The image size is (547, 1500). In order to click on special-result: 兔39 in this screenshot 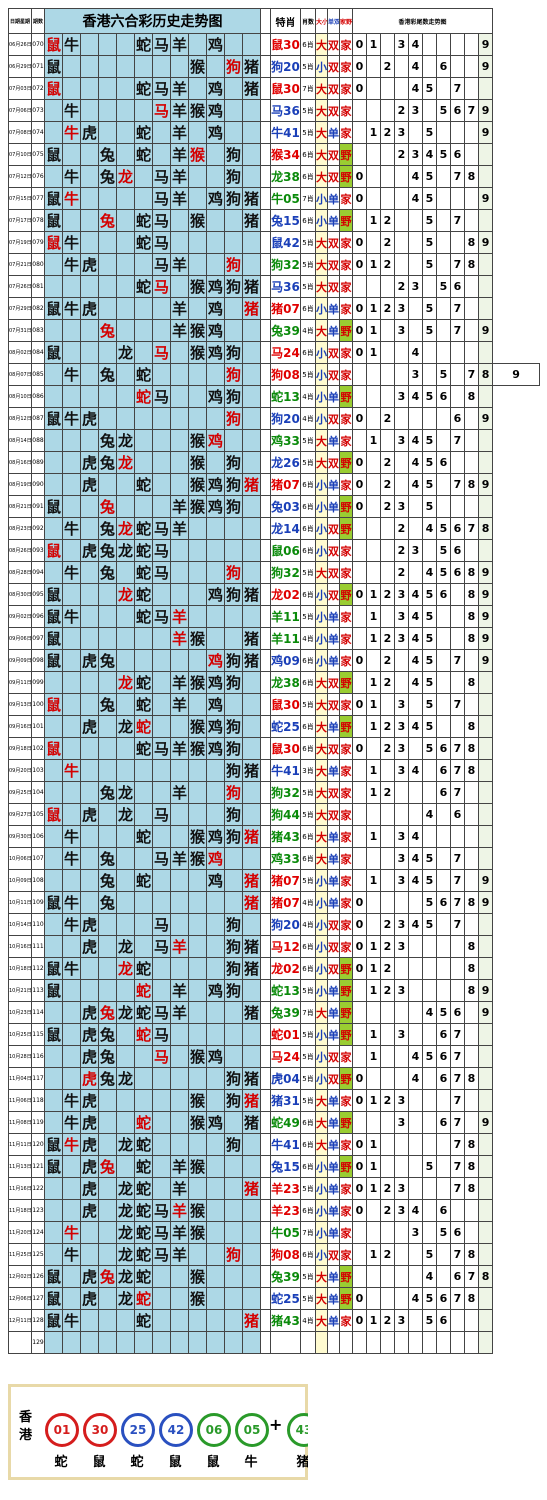, I will do `click(285, 1012)`.